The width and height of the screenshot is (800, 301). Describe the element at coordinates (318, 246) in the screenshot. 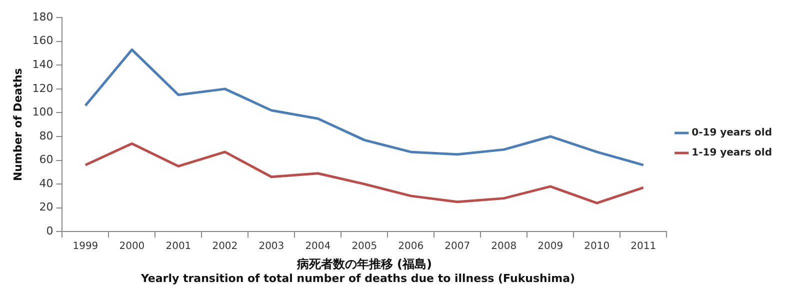

I see `x-tick-label: 2004` at that location.